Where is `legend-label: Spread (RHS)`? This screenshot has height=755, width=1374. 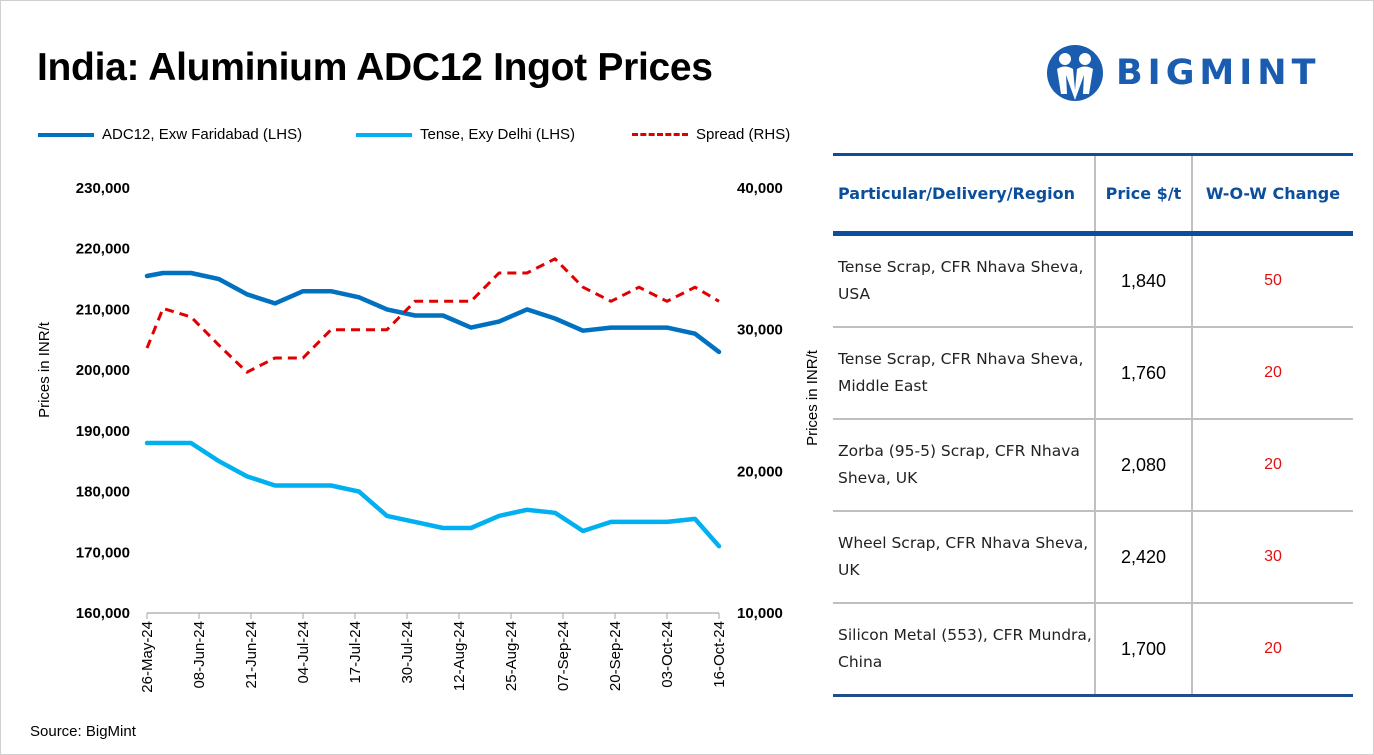 legend-label: Spread (RHS) is located at coordinates (743, 134).